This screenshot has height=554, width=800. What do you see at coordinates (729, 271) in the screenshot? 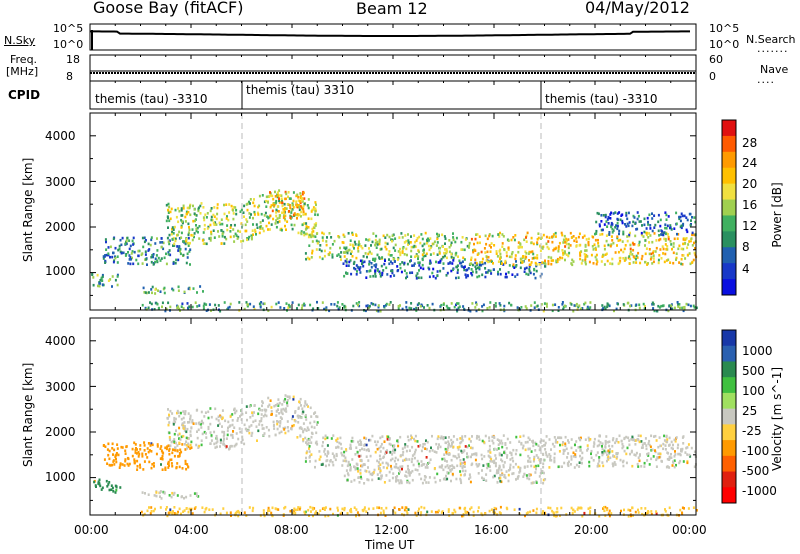
I see `power-colorbar-swatch` at bounding box center [729, 271].